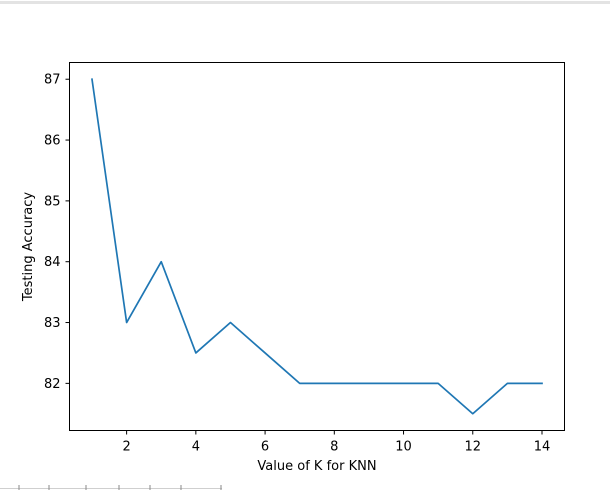  What do you see at coordinates (316, 466) in the screenshot?
I see `x-axis-label: Value of K for KNN` at bounding box center [316, 466].